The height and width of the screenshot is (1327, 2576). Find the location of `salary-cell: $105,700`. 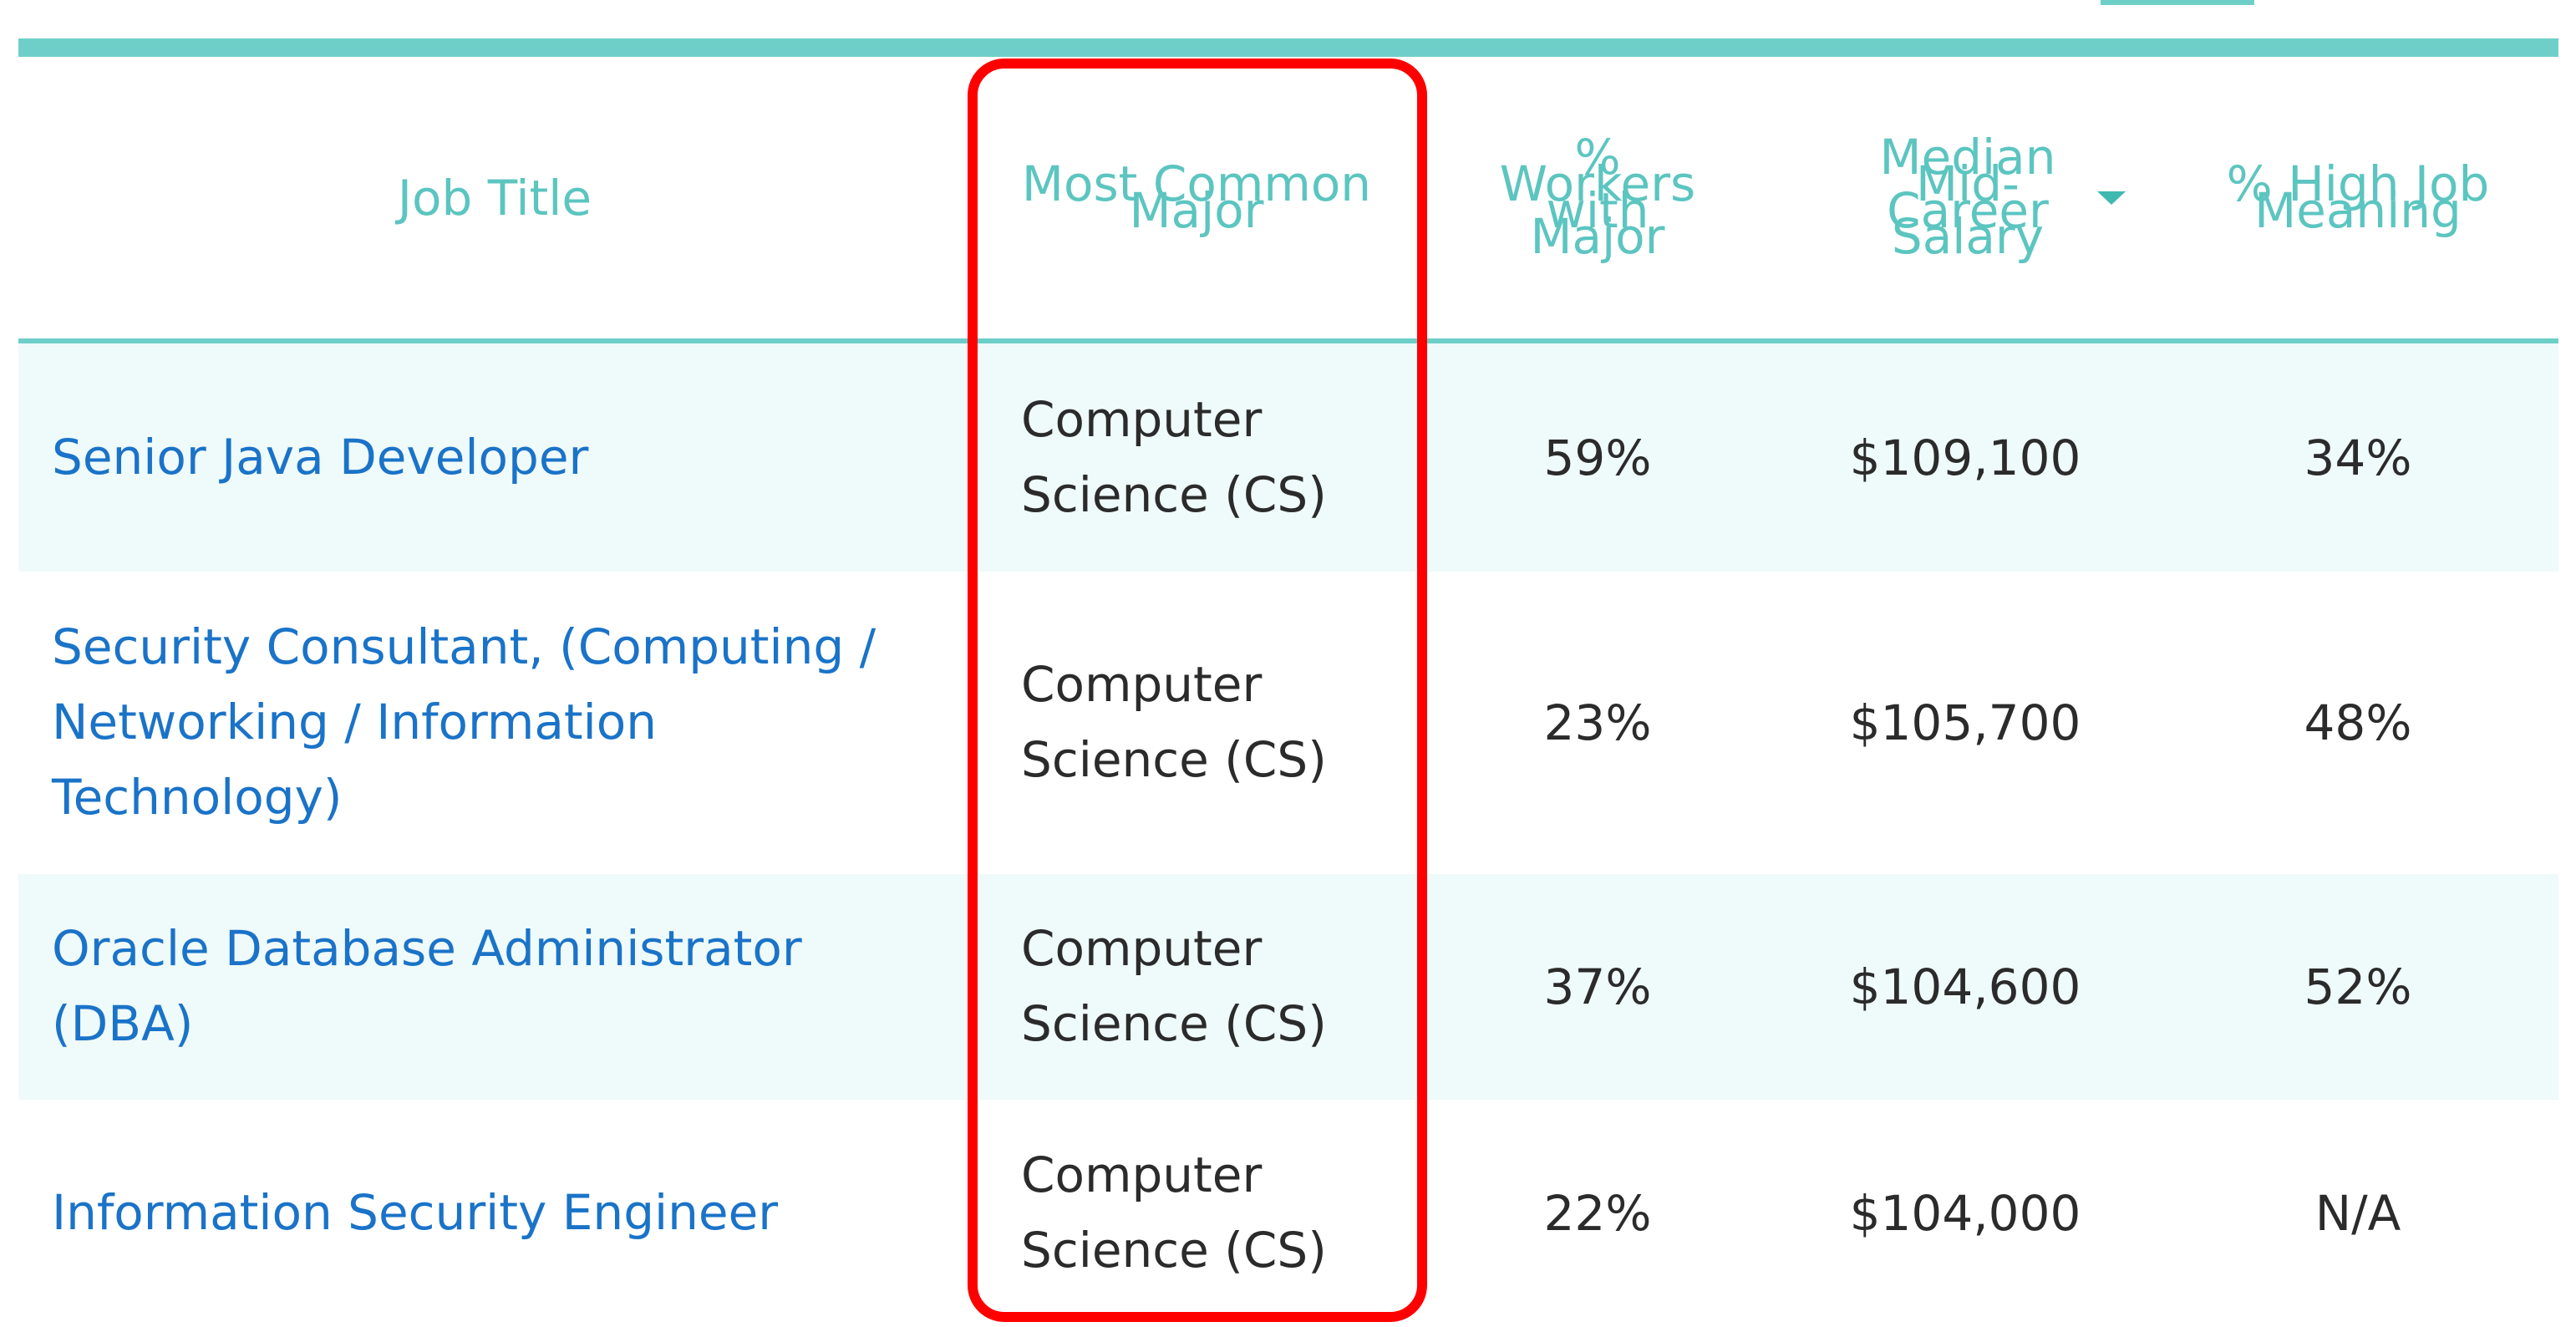

salary-cell: $105,700 is located at coordinates (1965, 722).